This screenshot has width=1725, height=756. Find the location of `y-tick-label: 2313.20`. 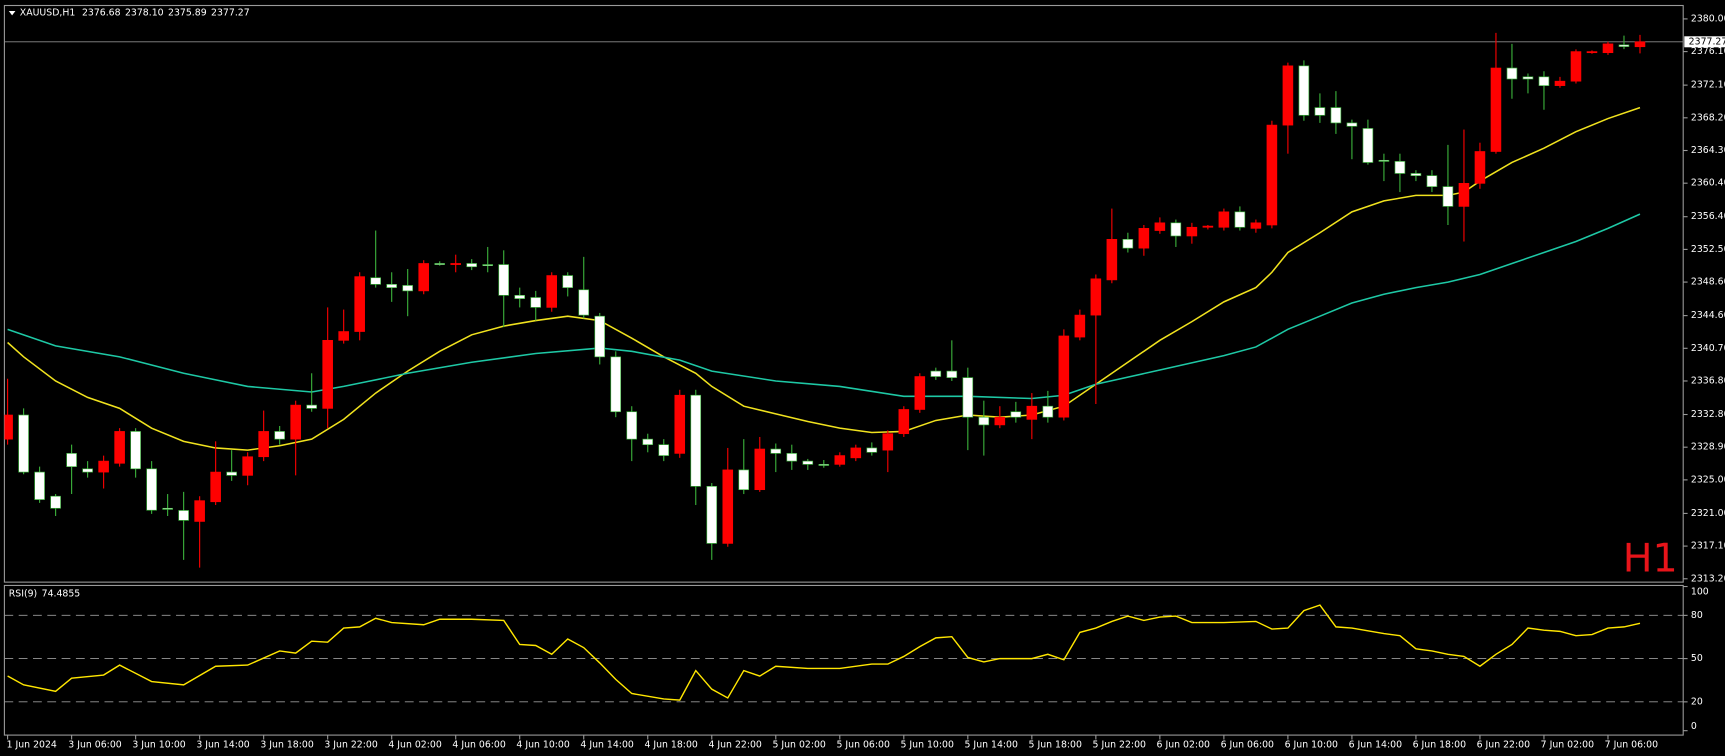

y-tick-label: 2313.20 is located at coordinates (1708, 578).